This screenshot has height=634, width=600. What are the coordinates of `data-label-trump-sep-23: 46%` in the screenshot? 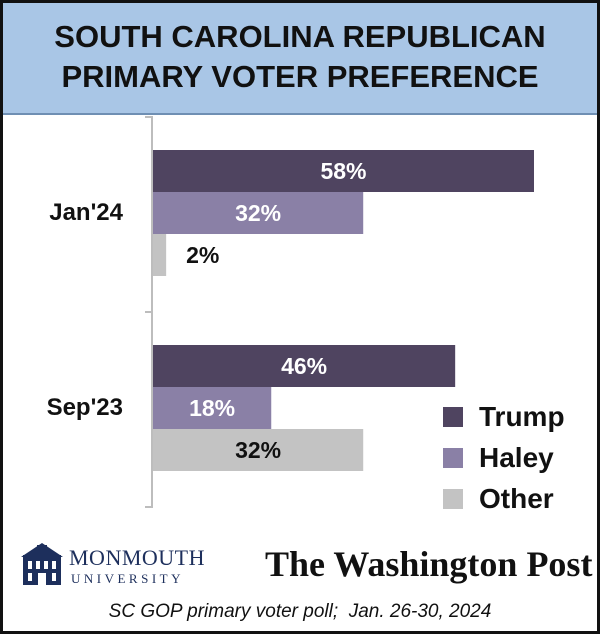 It's located at (304, 366).